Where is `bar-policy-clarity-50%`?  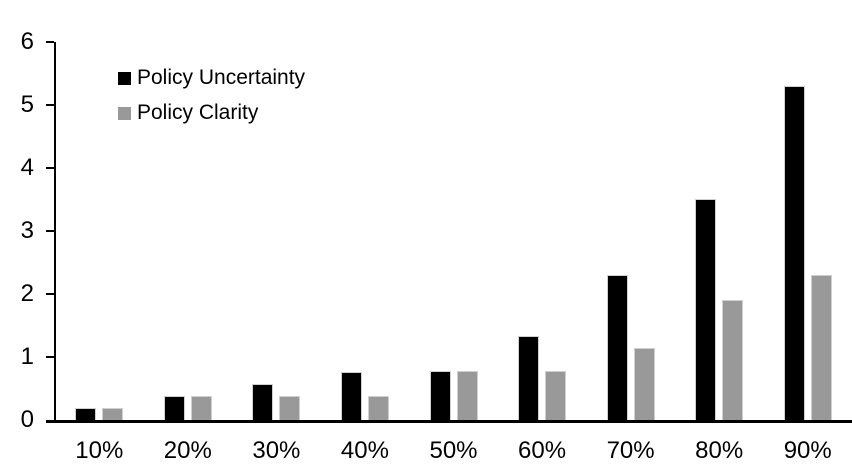
bar-policy-clarity-50% is located at coordinates (467, 395).